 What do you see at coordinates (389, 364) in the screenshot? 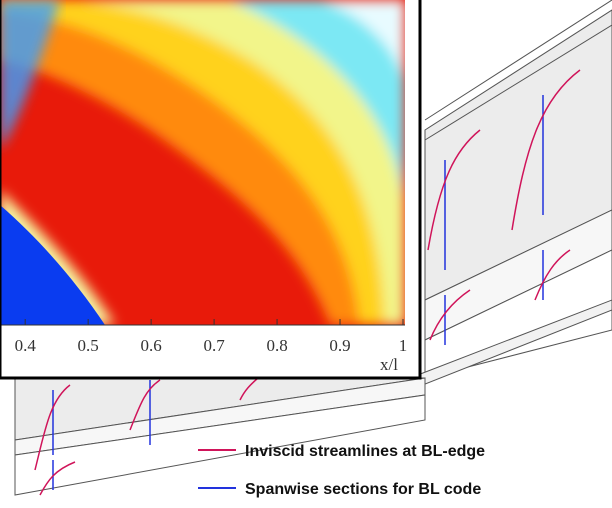
I see `x-axis-label: x/l` at bounding box center [389, 364].